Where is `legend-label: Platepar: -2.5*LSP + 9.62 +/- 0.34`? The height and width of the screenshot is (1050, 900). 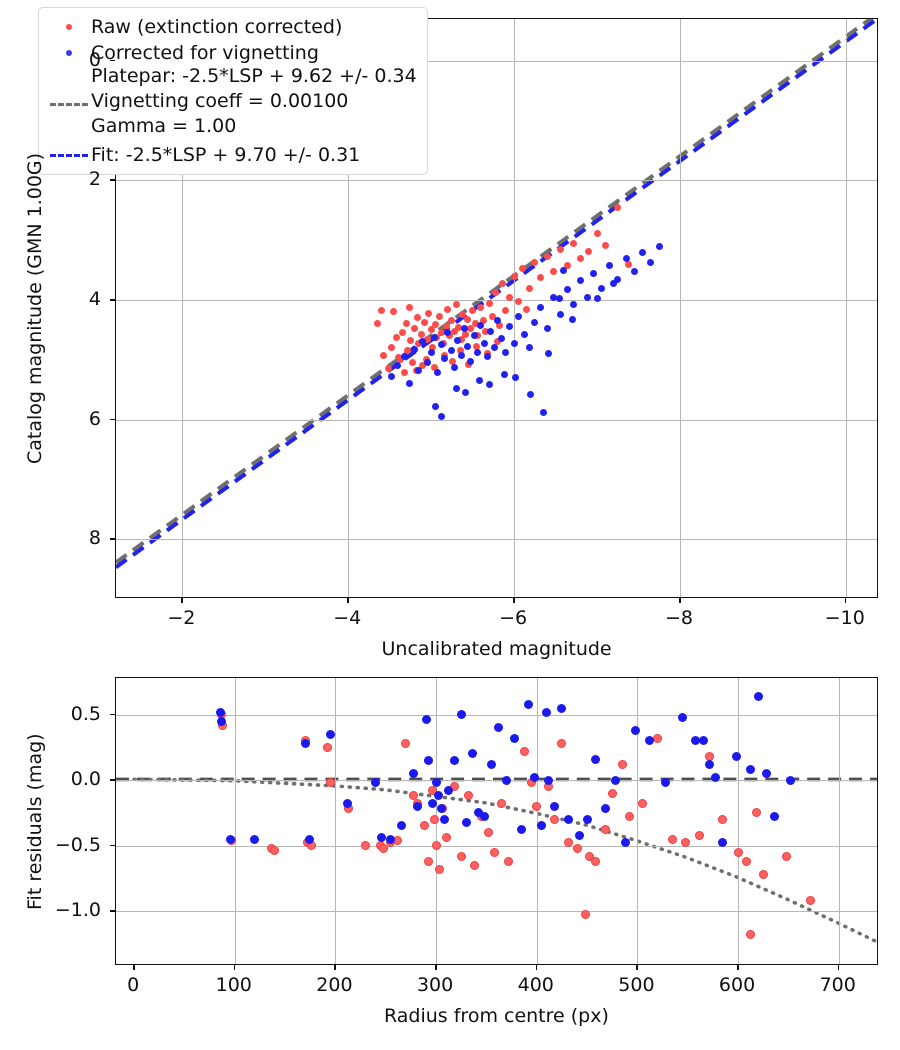 legend-label: Platepar: -2.5*LSP + 9.62 +/- 0.34 is located at coordinates (254, 75).